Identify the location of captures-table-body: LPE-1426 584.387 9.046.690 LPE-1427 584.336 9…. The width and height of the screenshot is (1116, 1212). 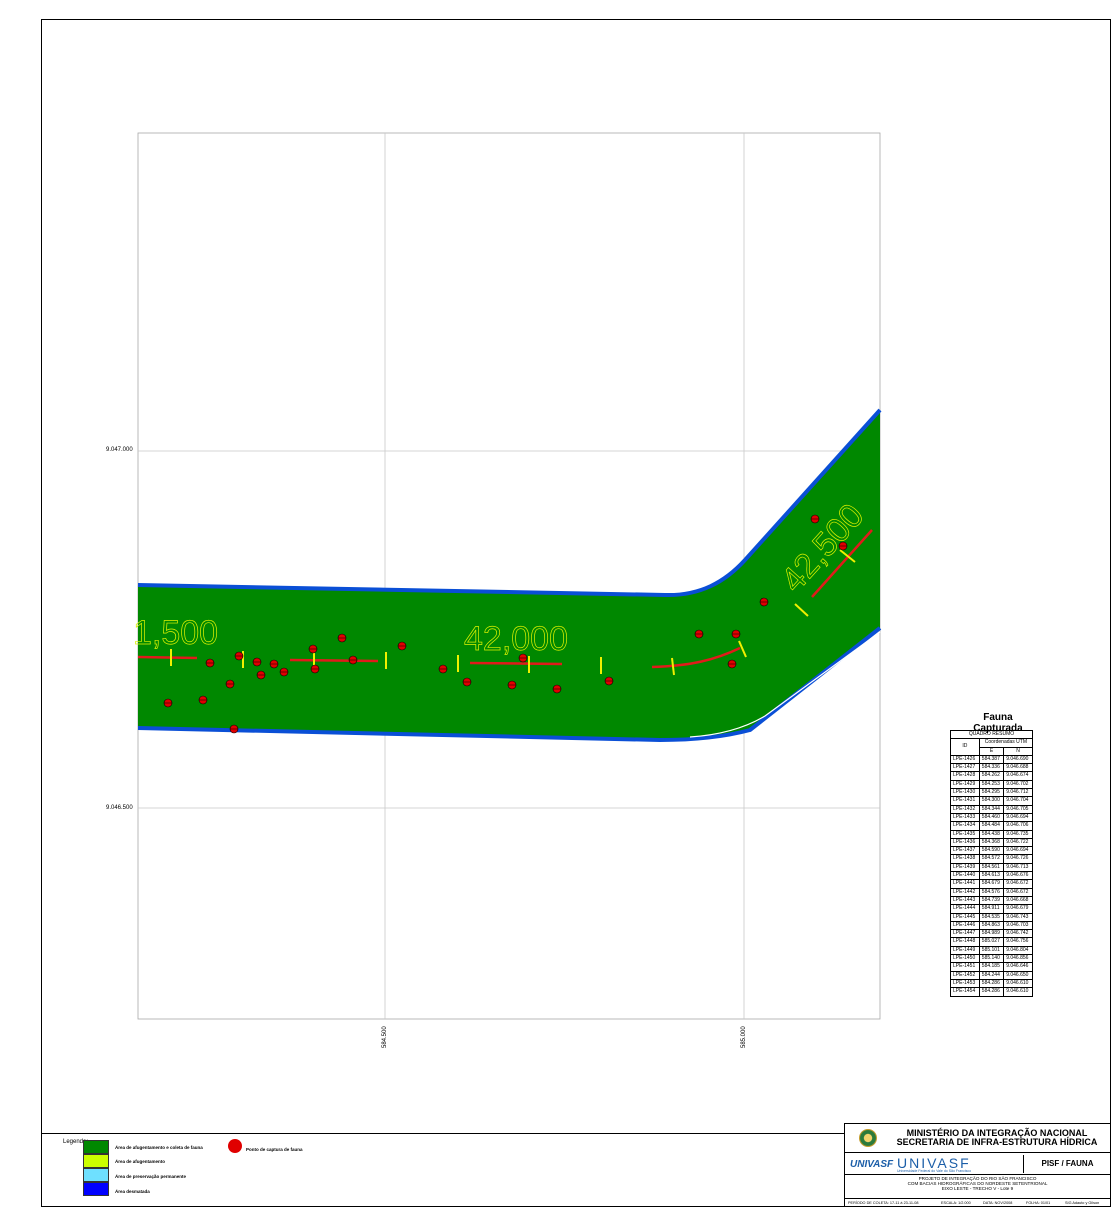
(991, 875).